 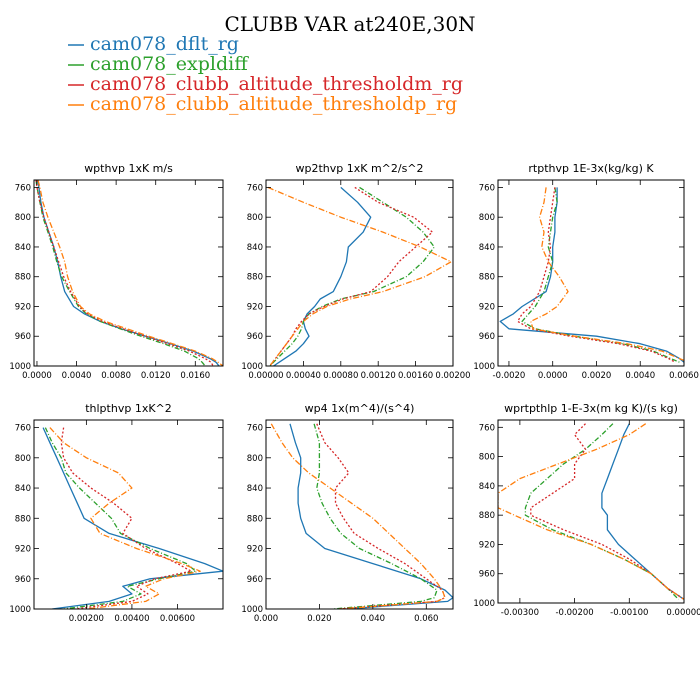 I want to click on panel-title: thlpthvp 1xK^2, so click(x=128, y=408).